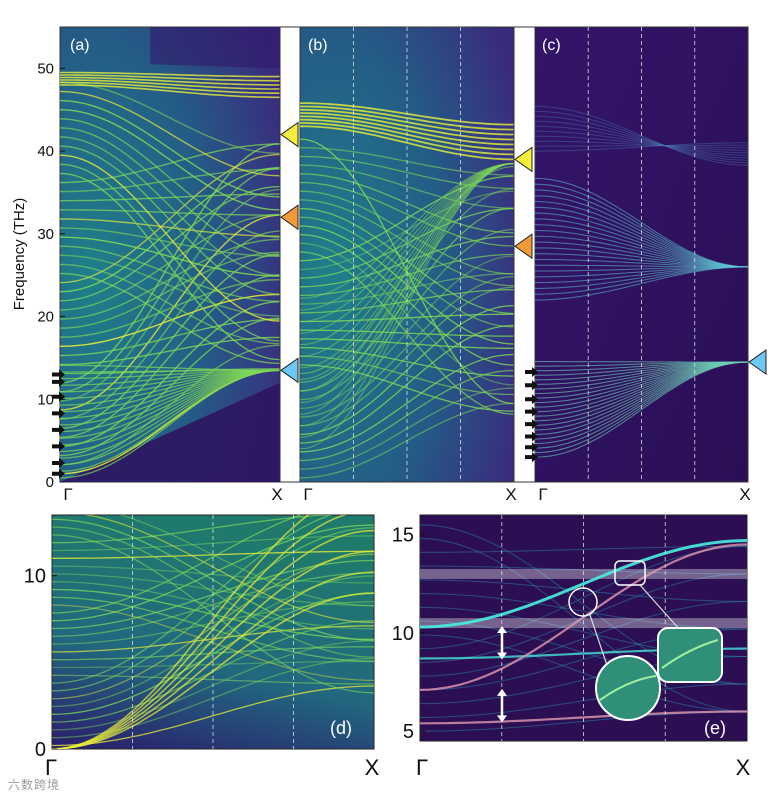 Image resolution: width=771 pixels, height=799 pixels. Describe the element at coordinates (34, 785) in the screenshot. I see `watermark: 六数跨境` at that location.